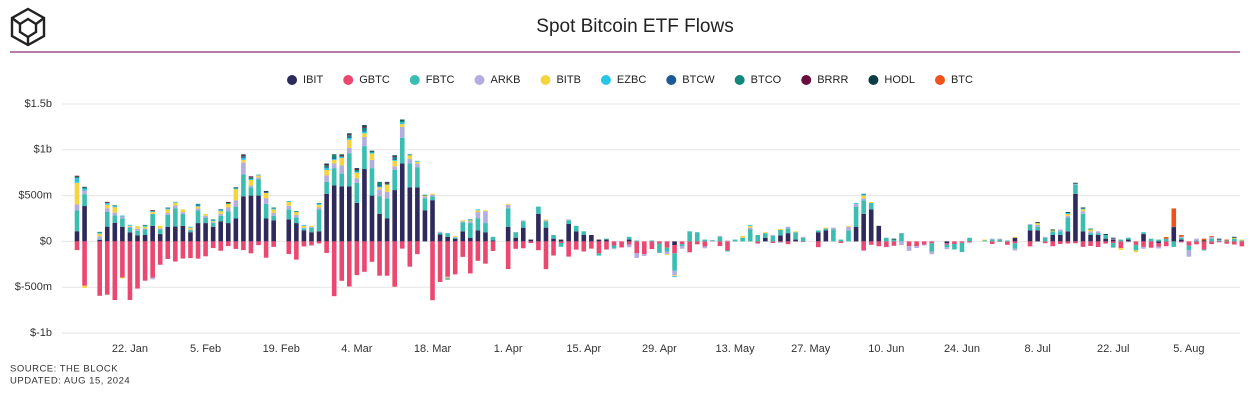  Describe the element at coordinates (41, 333) in the screenshot. I see `y-tick-label: $-1b` at that location.